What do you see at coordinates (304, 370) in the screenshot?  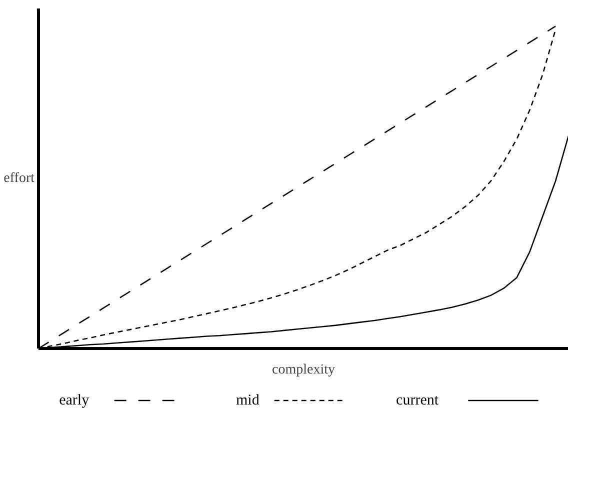 I see `x-axis-title: complexity` at bounding box center [304, 370].